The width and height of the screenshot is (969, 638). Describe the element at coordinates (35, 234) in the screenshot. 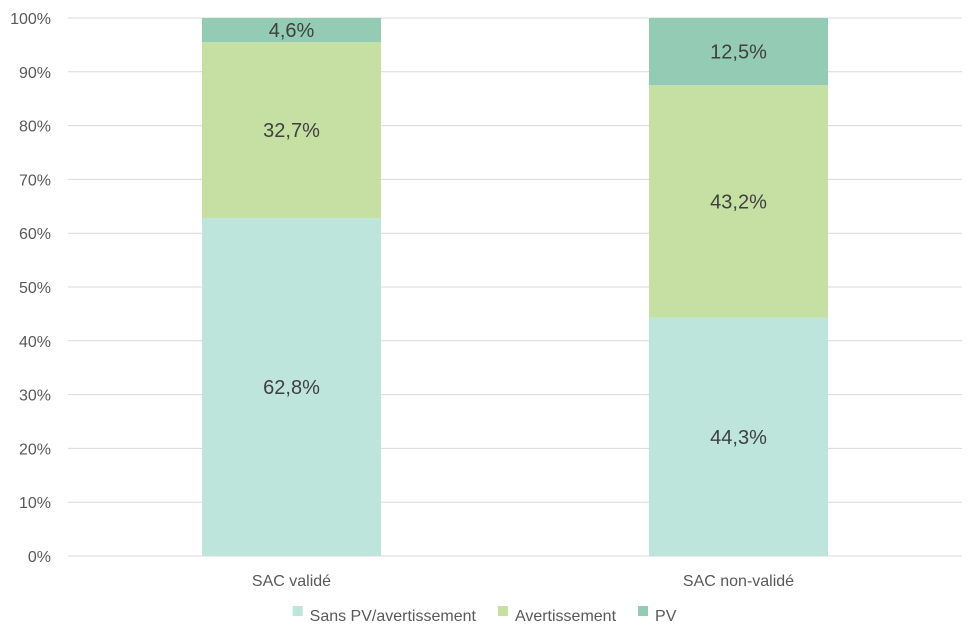

I see `y-tick-label: 60%` at that location.